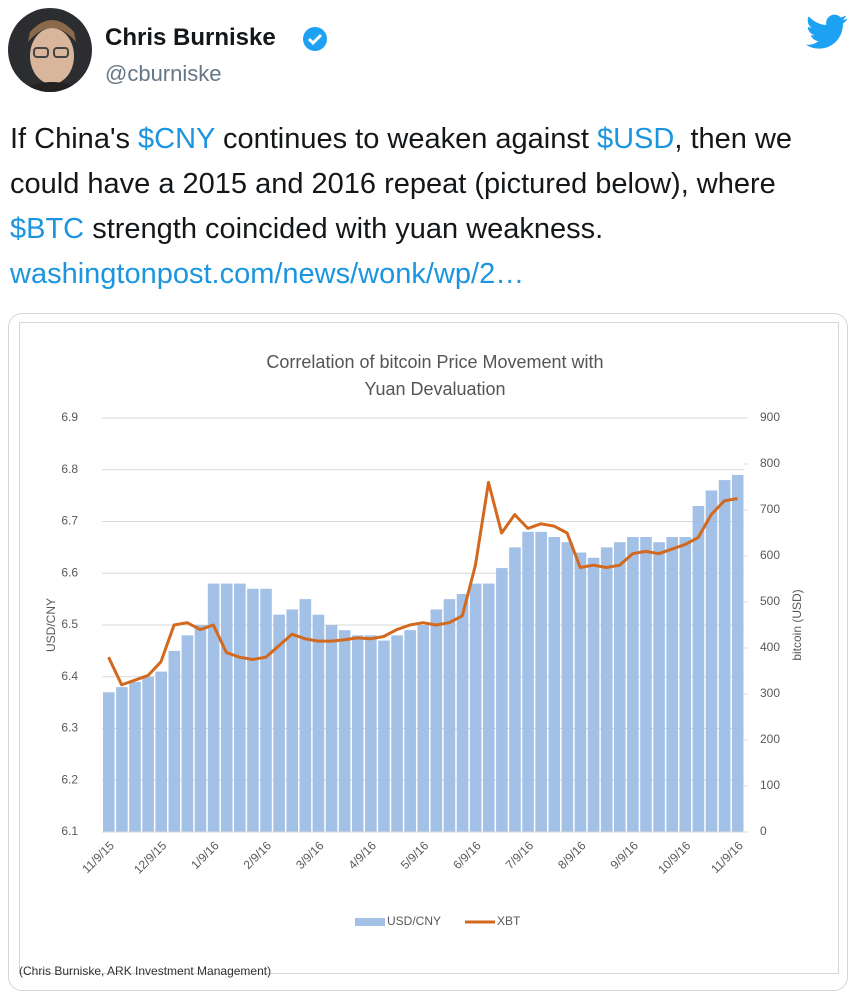  Describe the element at coordinates (69, 676) in the screenshot. I see `y-tick-label: 6.4` at that location.